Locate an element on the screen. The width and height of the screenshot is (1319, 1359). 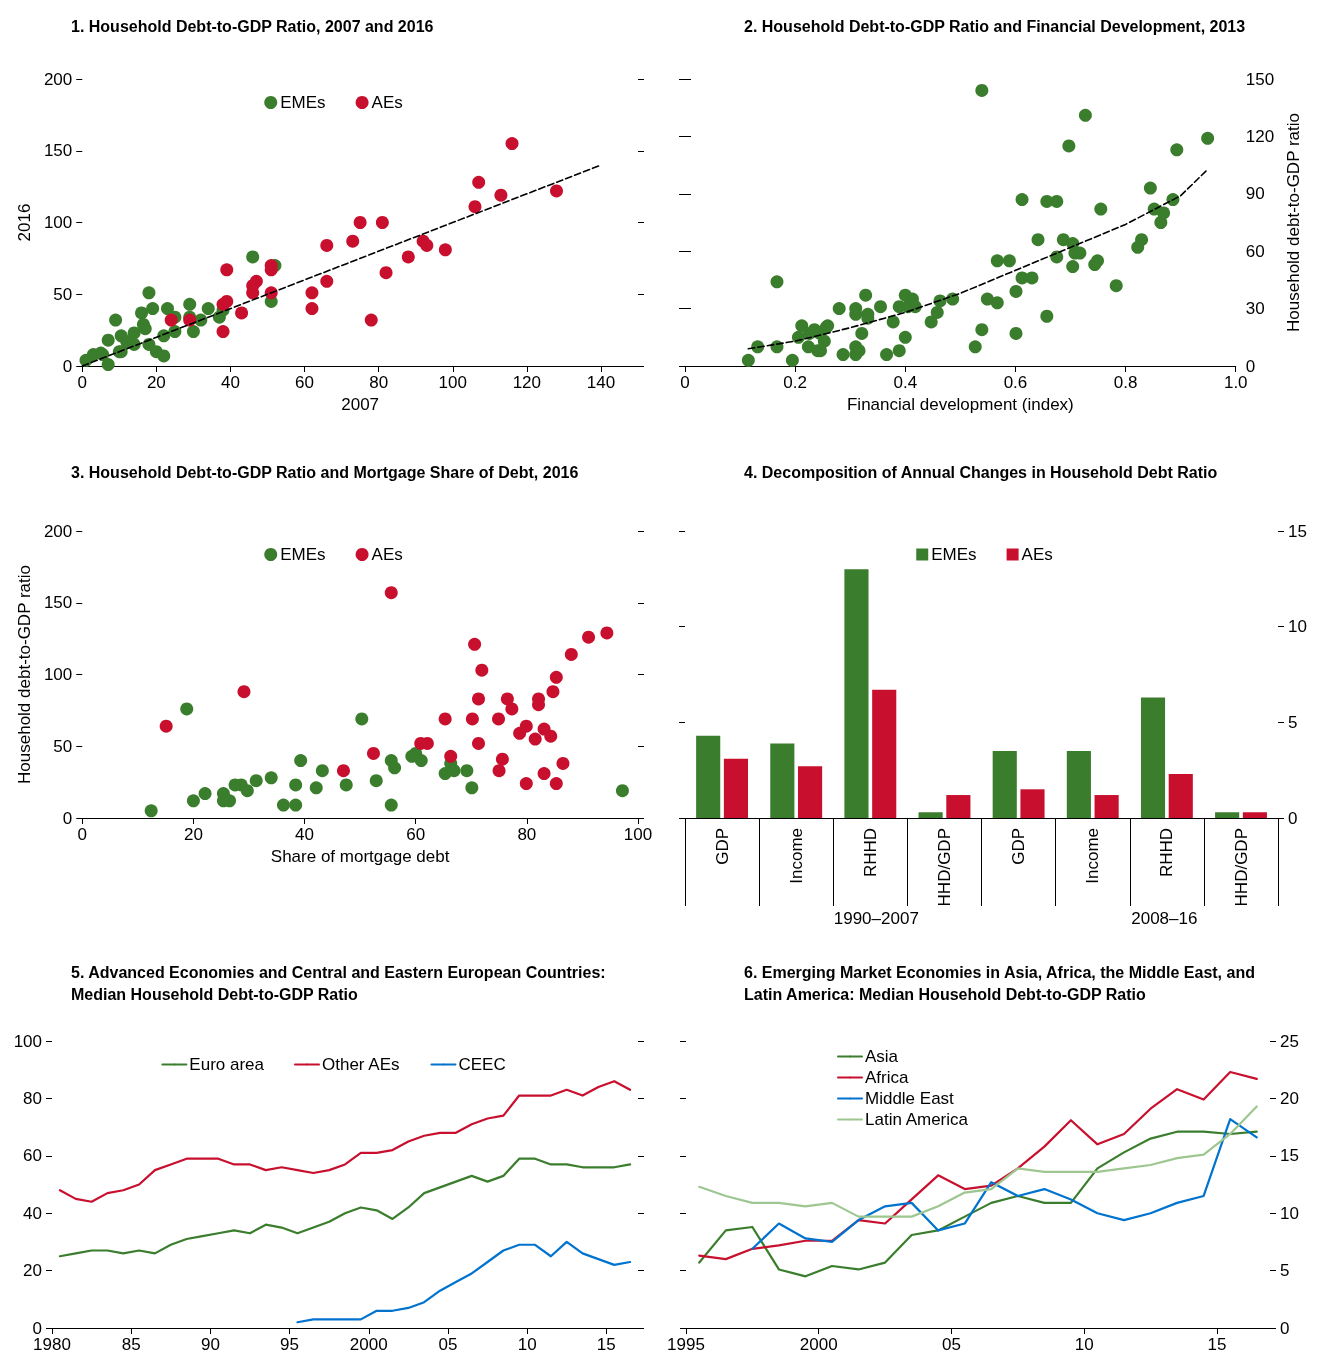
x-tick-label: 0.8 is located at coordinates (1125, 382).